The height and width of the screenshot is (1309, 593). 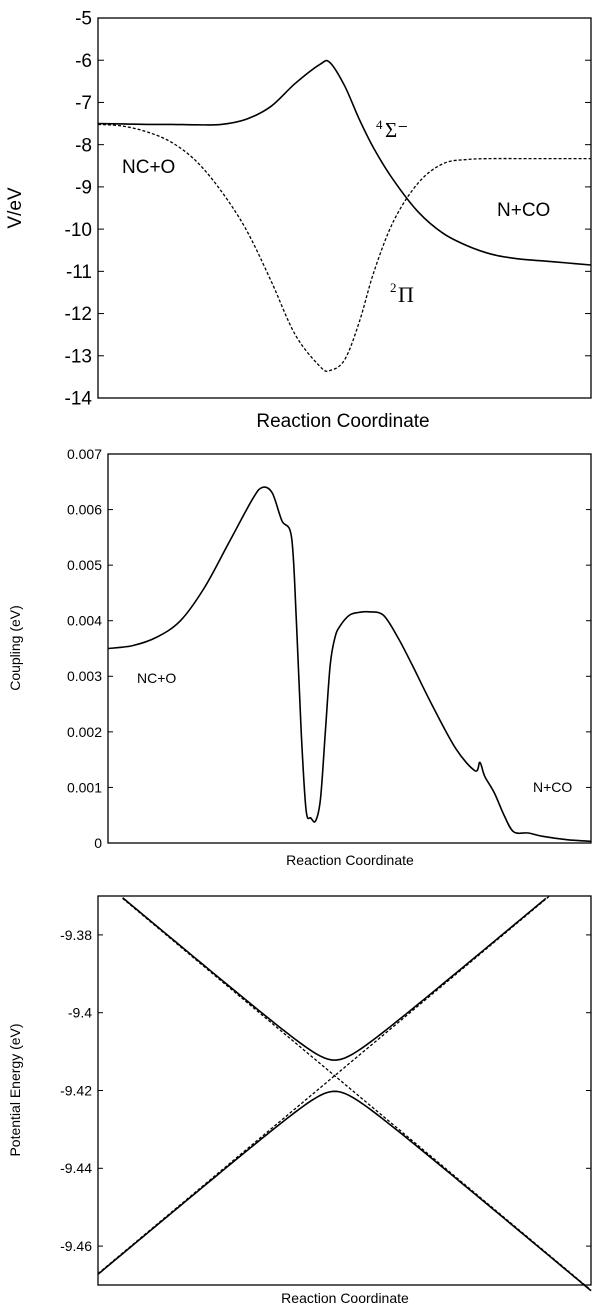 I want to click on y-tick-label: -11, so click(x=79, y=272).